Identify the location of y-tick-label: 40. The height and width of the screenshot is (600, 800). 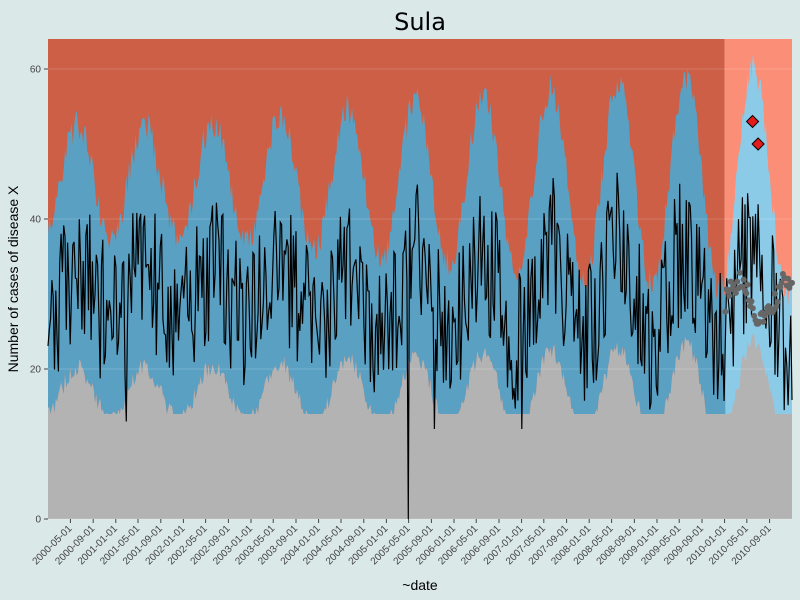
(36, 220).